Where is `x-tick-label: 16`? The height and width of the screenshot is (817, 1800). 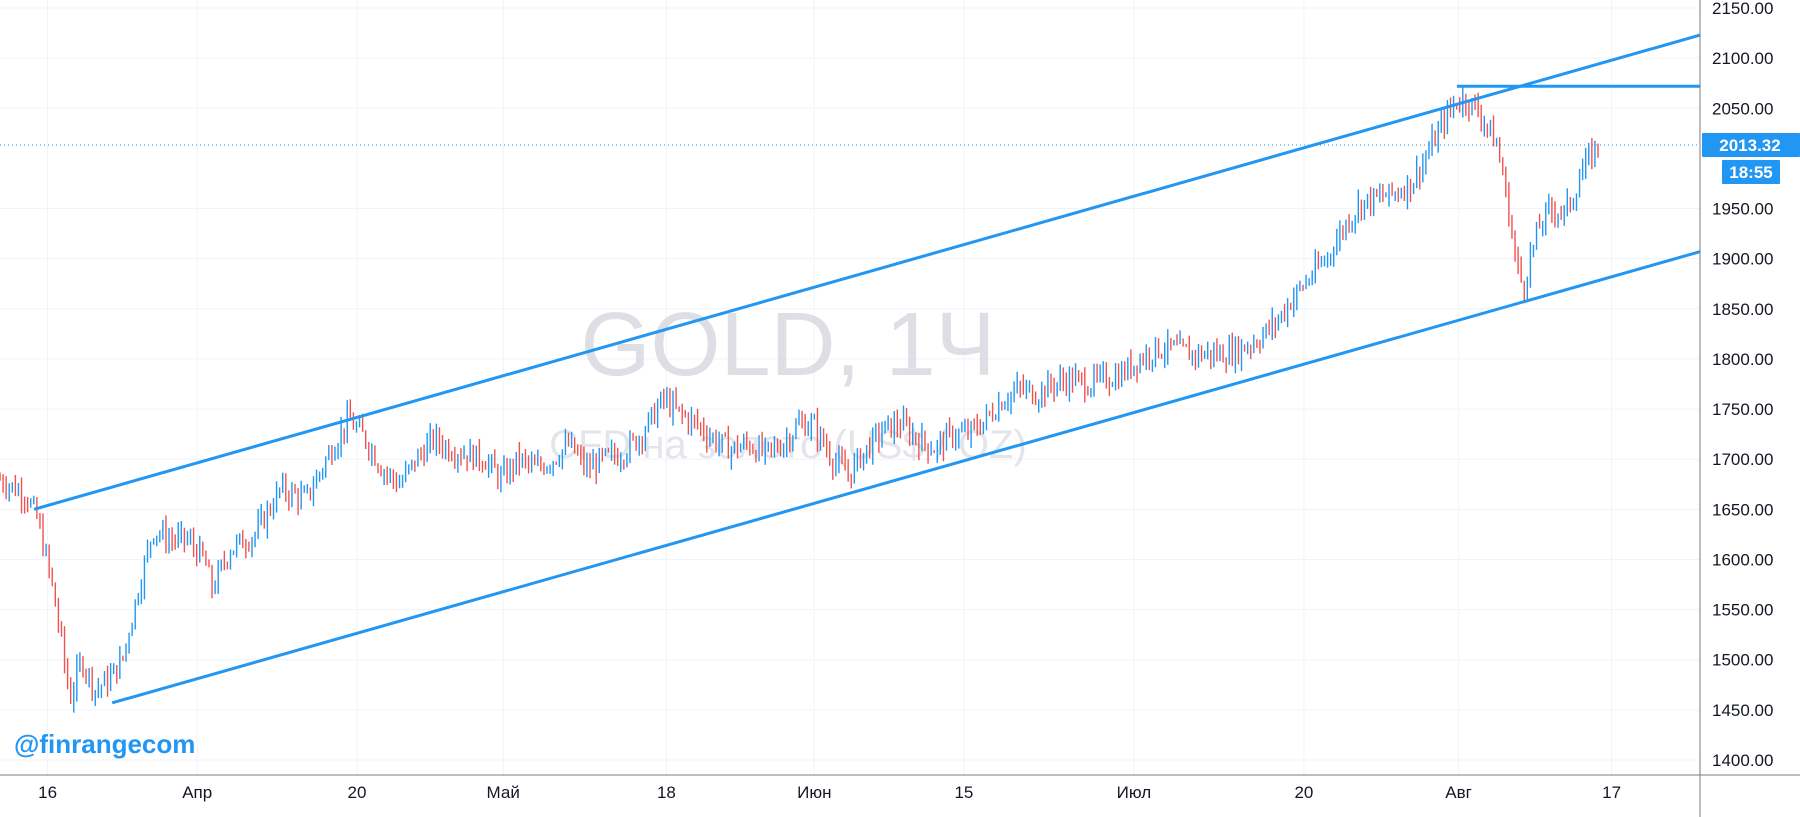 x-tick-label: 16 is located at coordinates (47, 792).